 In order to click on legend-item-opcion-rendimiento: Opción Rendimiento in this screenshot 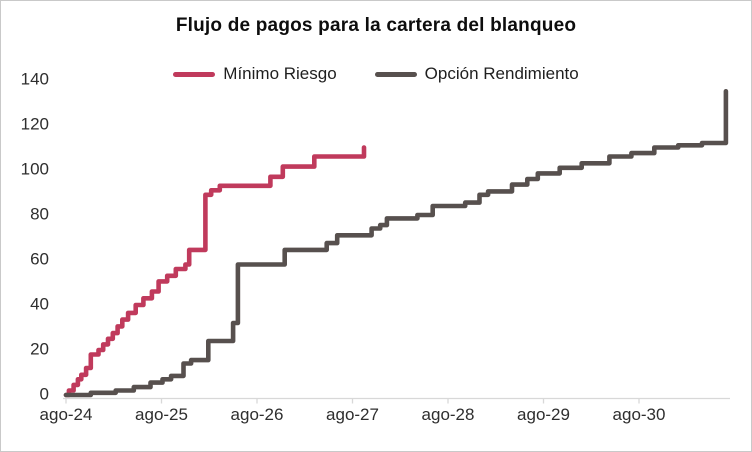, I will do `click(476, 74)`.